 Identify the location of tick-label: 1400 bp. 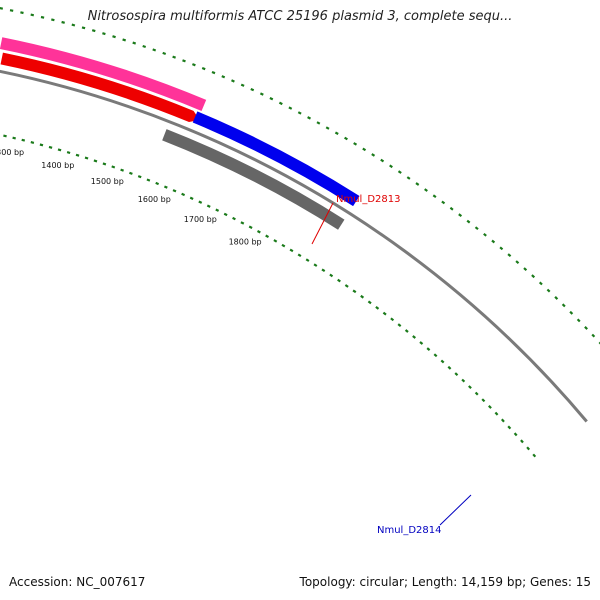
(57, 165).